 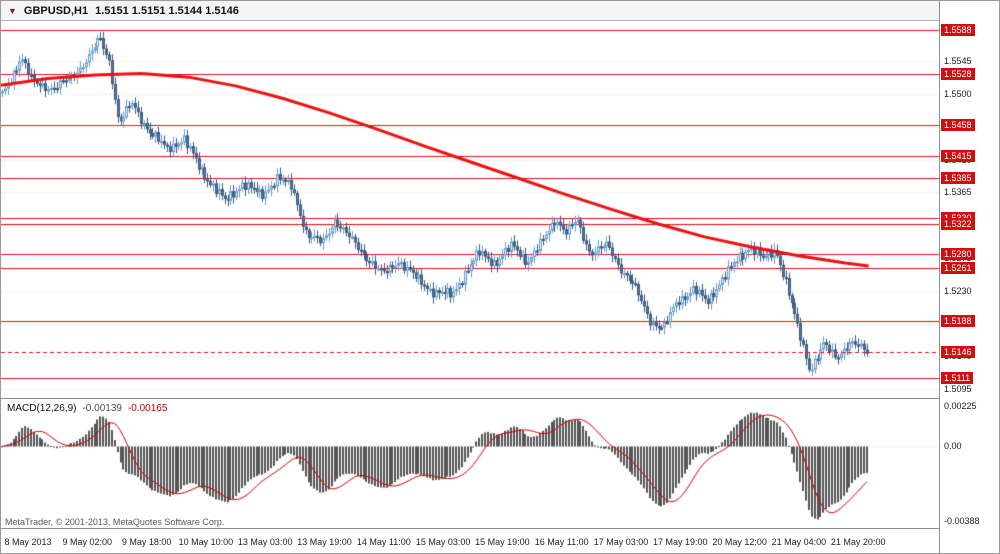 What do you see at coordinates (960, 406) in the screenshot?
I see `macd-axis-label: 0.00225` at bounding box center [960, 406].